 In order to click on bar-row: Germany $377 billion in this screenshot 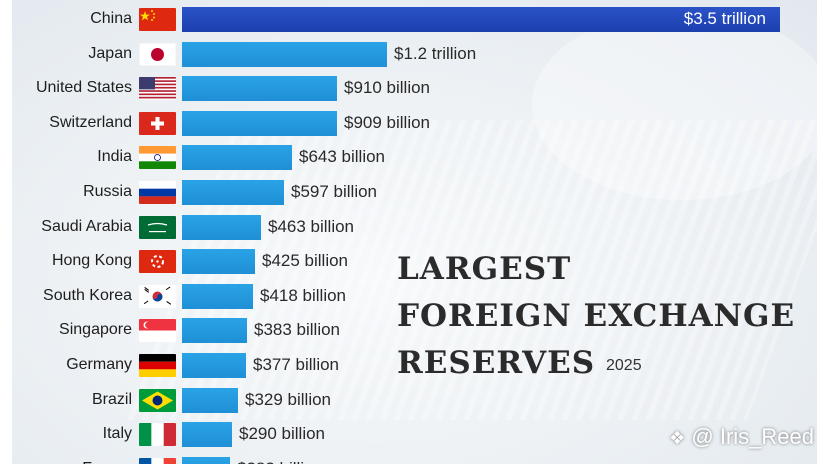, I will do `click(414, 365)`.